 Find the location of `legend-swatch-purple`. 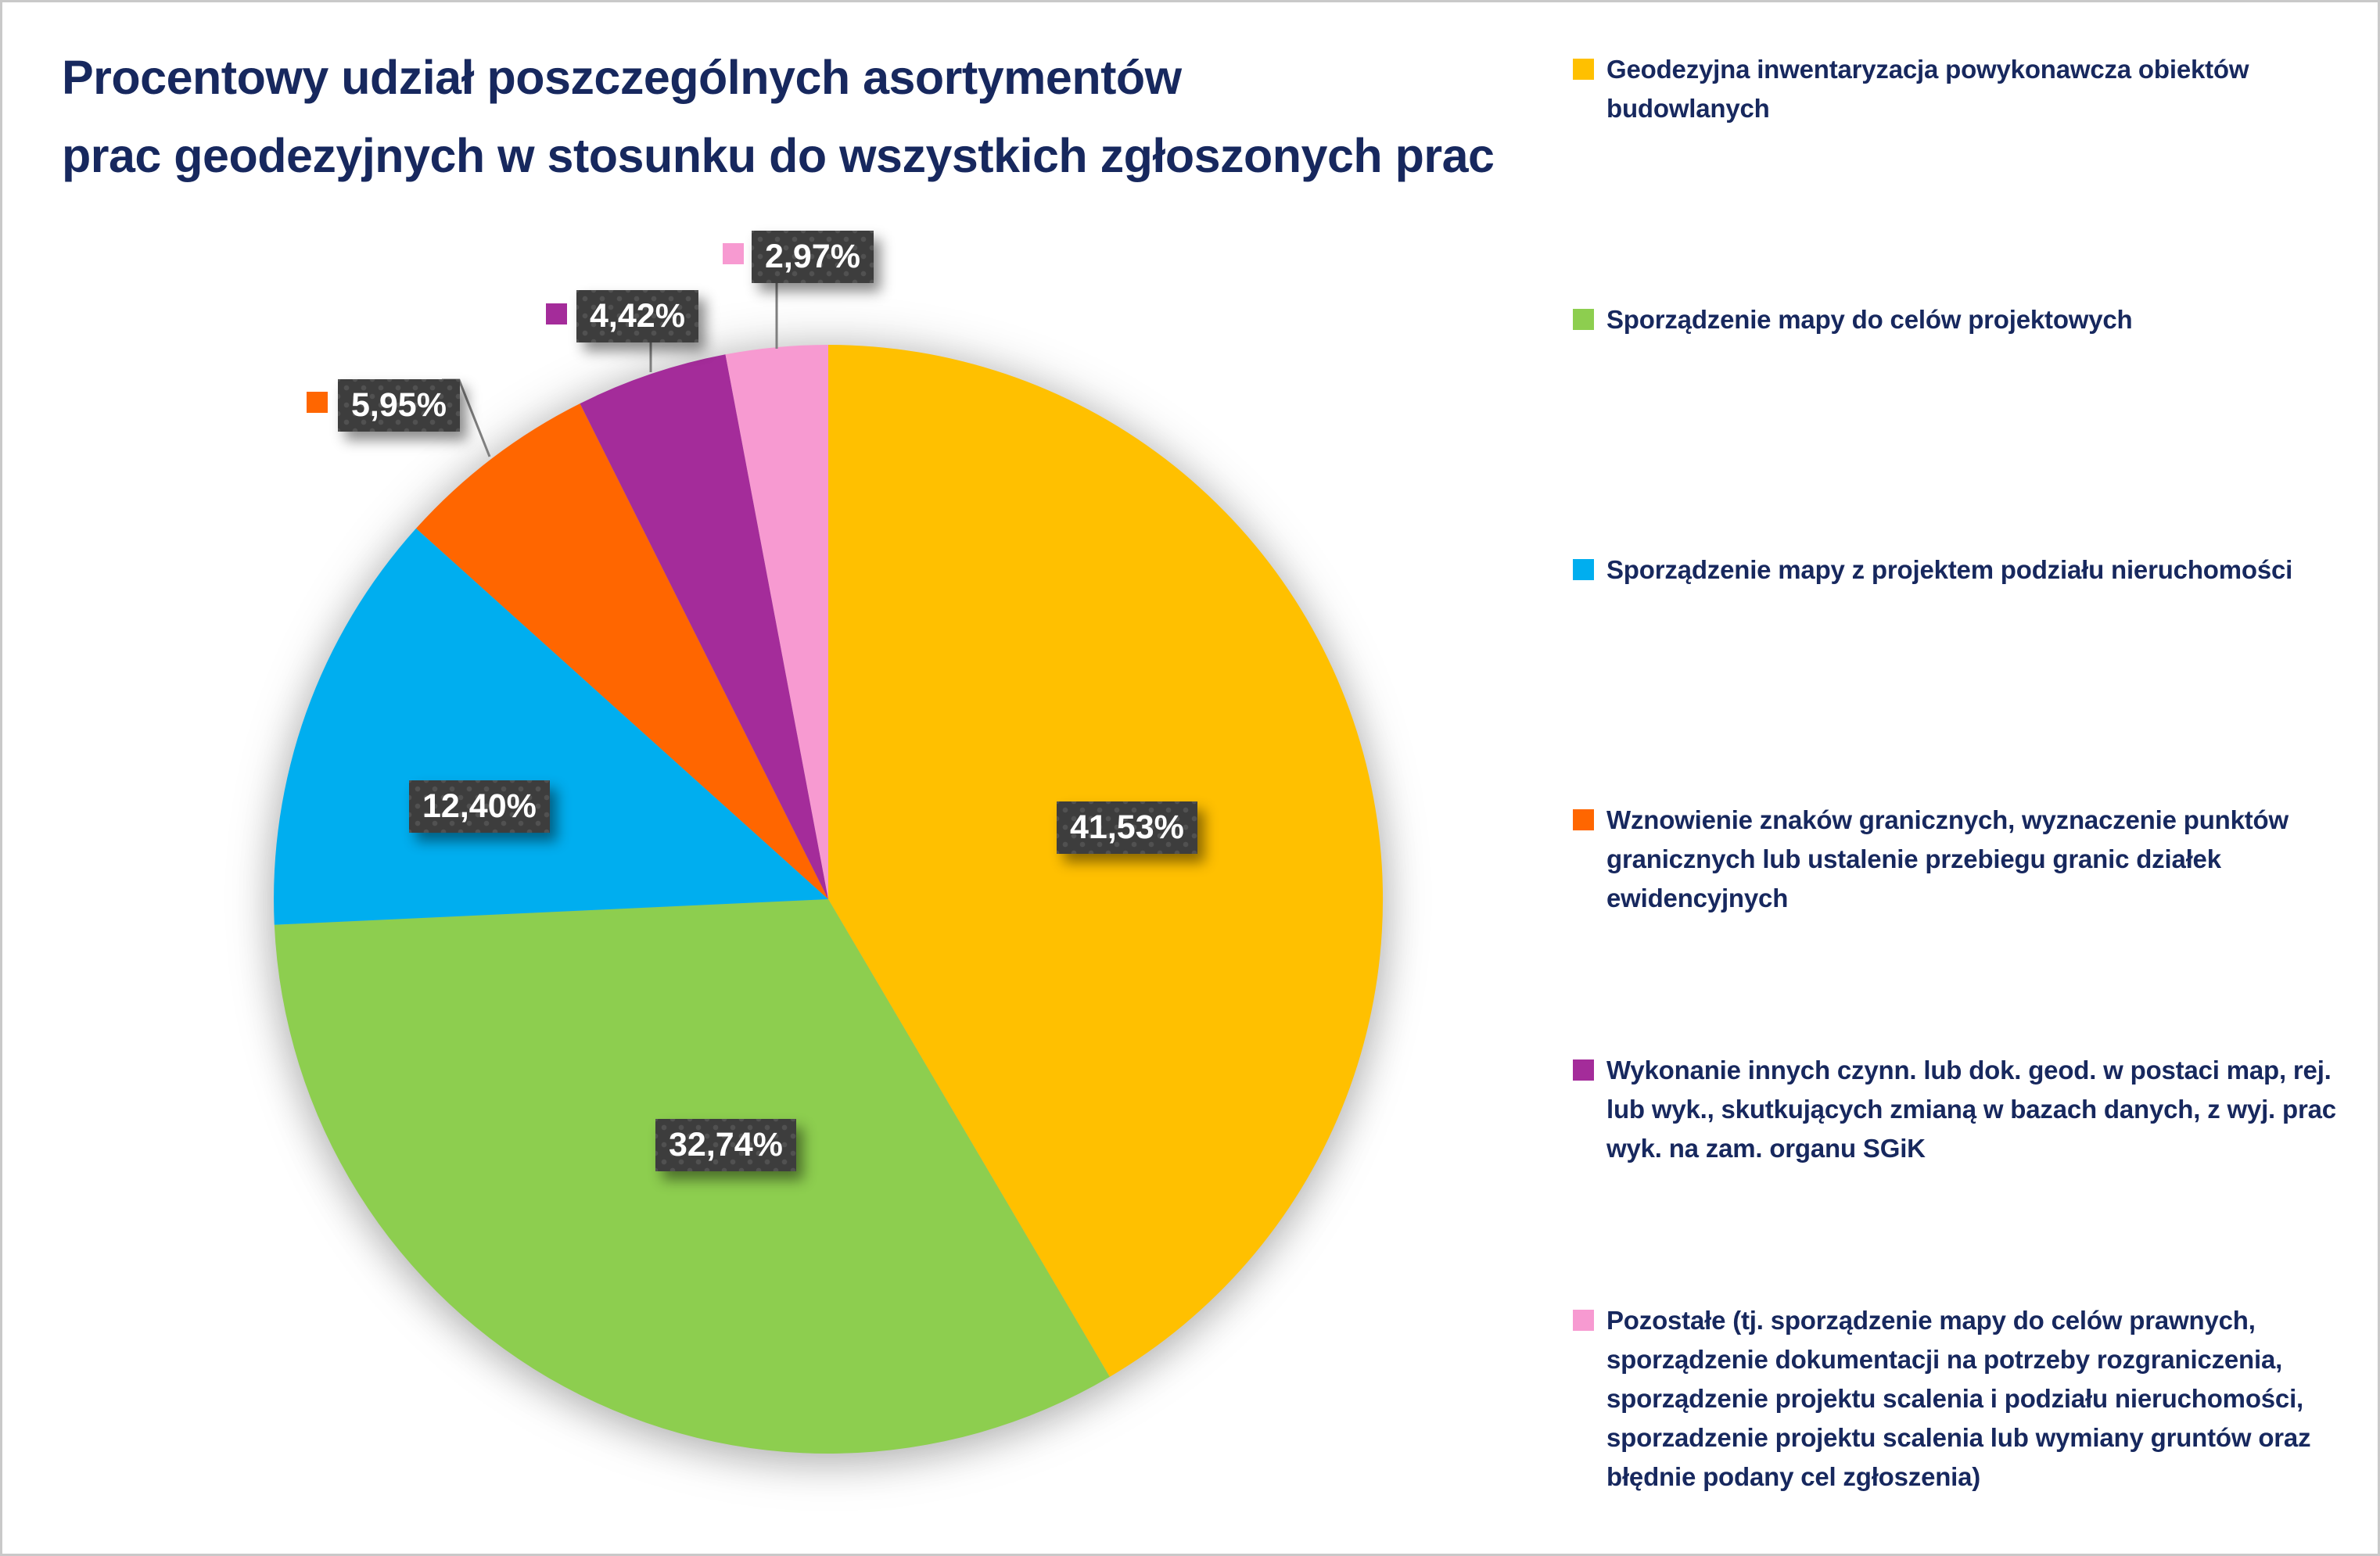

legend-swatch-purple is located at coordinates (1583, 1070).